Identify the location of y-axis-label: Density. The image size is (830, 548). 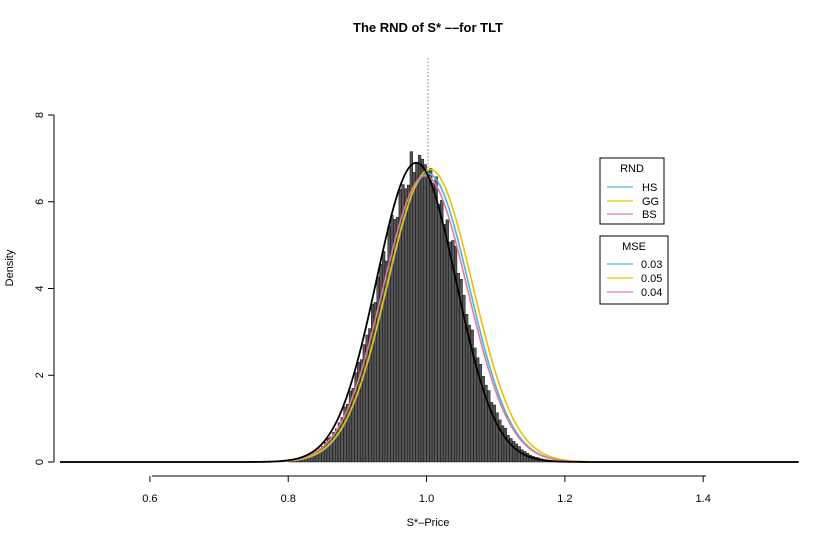
(10, 267).